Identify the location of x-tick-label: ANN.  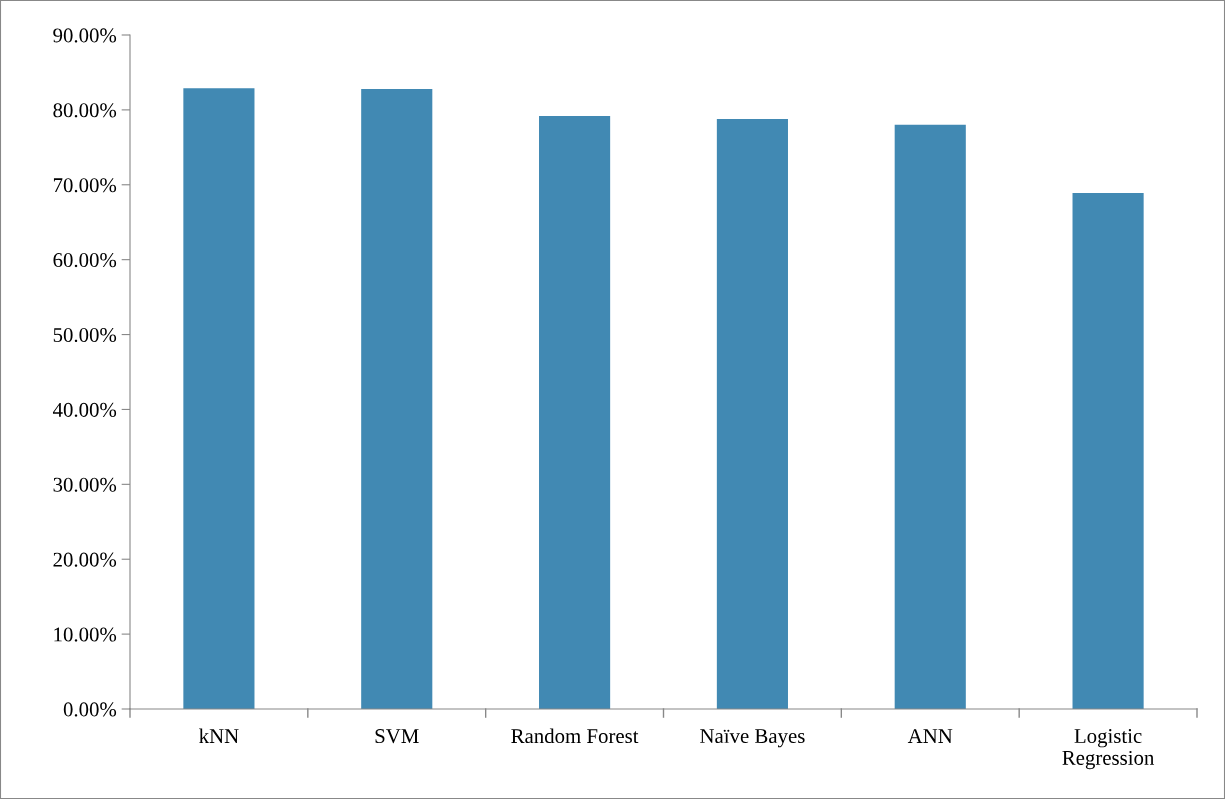
(930, 736).